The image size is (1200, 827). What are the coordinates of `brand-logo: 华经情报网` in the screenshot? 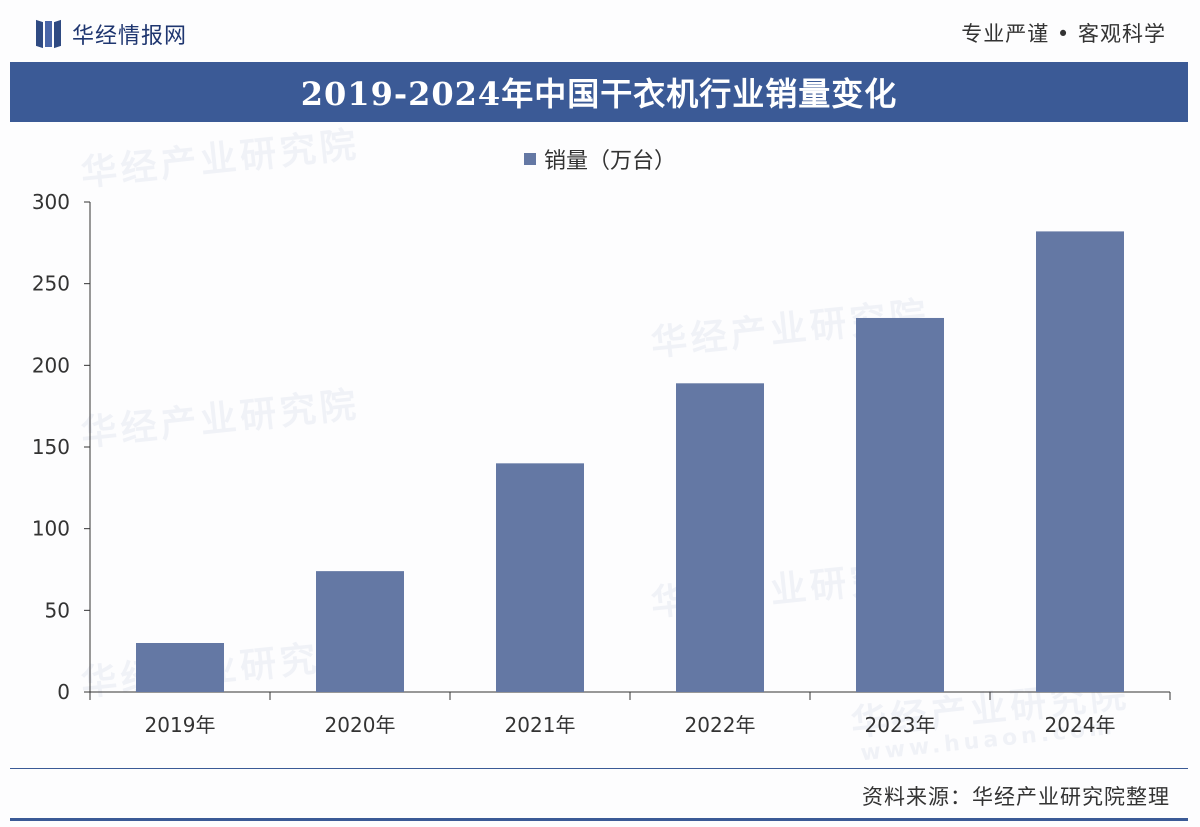 It's located at (111, 34).